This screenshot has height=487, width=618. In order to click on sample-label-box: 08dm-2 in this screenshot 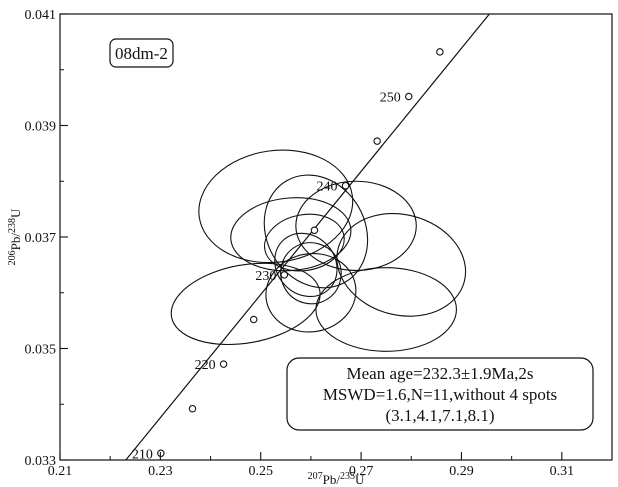, I will do `click(141, 53)`.